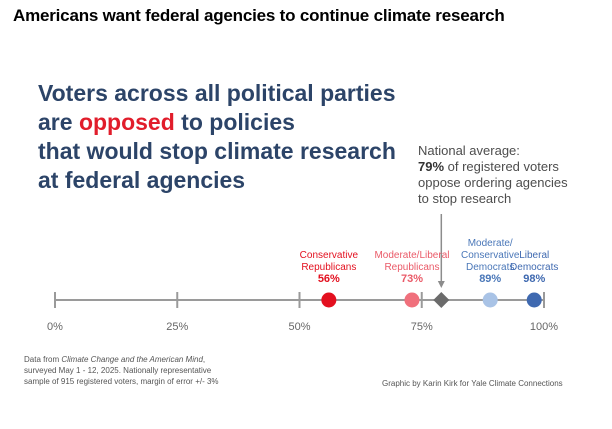 This screenshot has width=612, height=429. I want to click on callout-line-1: National average:, so click(469, 150).